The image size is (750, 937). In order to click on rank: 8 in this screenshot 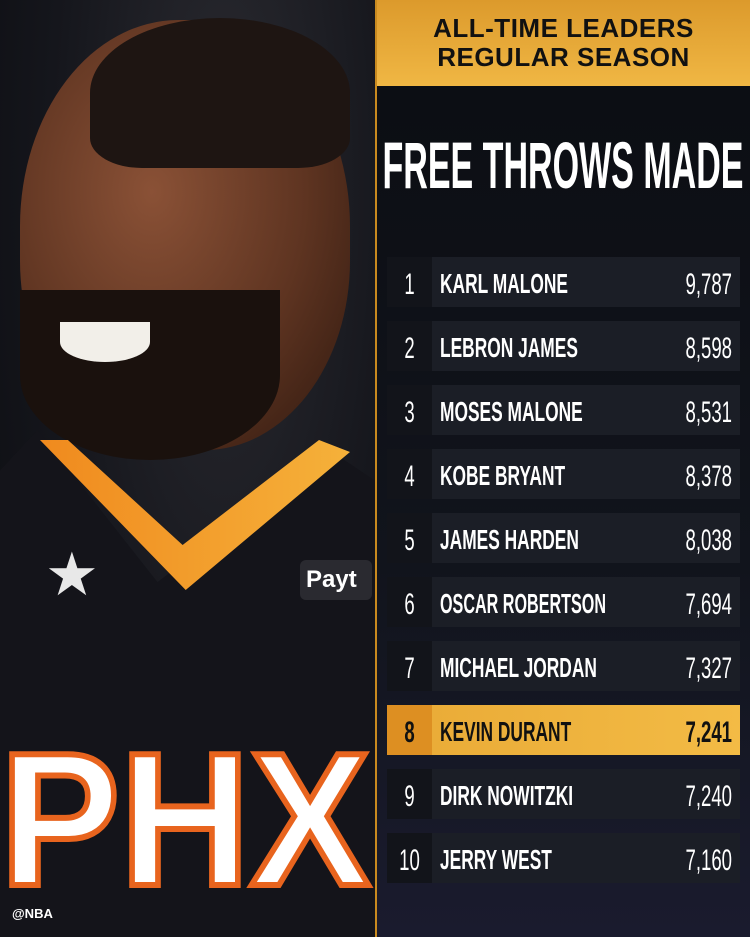, I will do `click(409, 730)`.